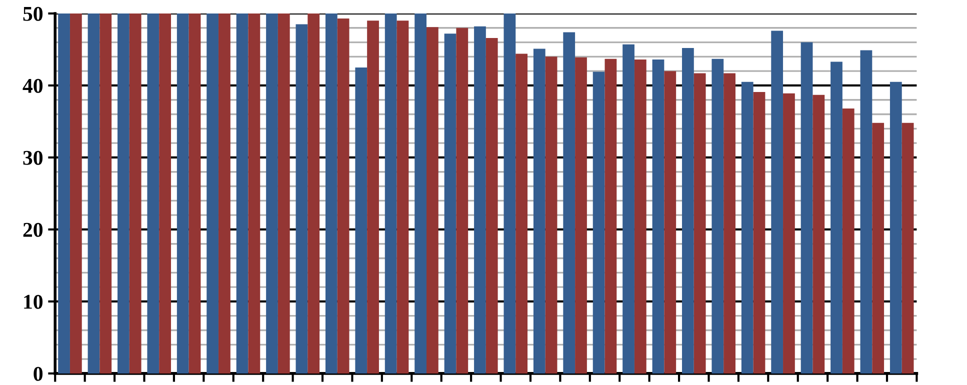 The width and height of the screenshot is (967, 385). Describe the element at coordinates (32, 85) in the screenshot. I see `y-tick-label: 40` at that location.